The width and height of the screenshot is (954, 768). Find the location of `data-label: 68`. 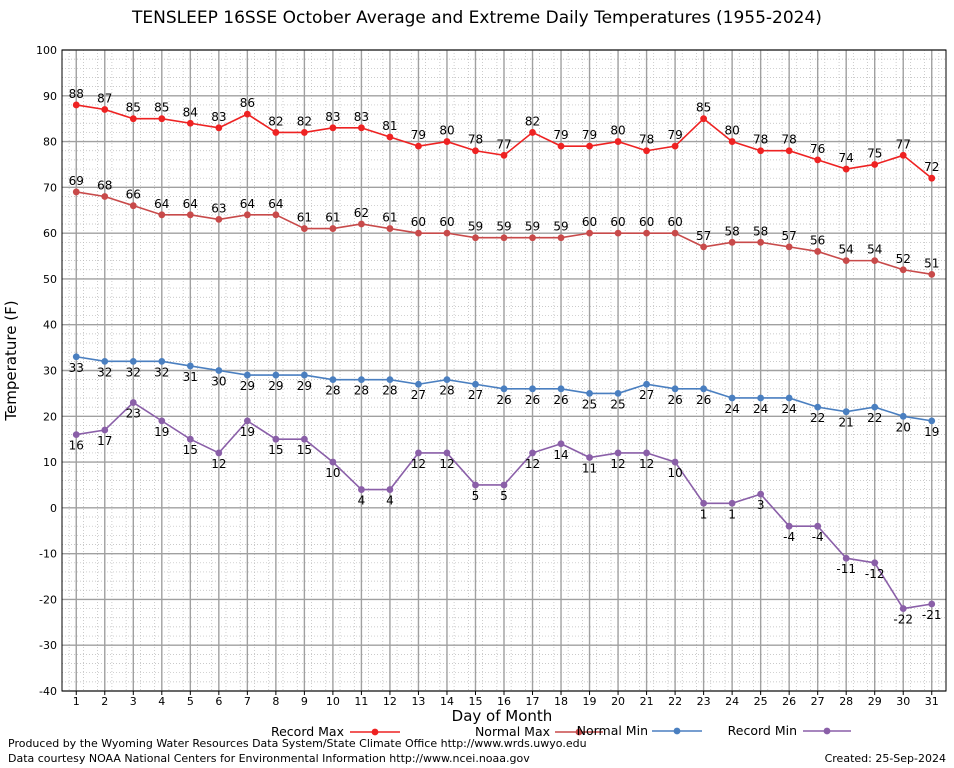

data-label: 68 is located at coordinates (104, 186).